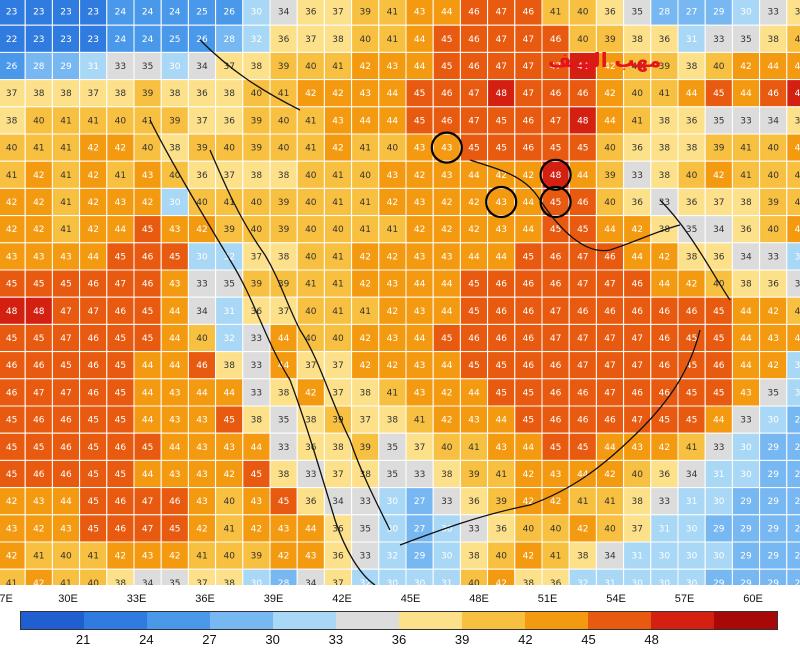 This screenshot has width=800, height=651. What do you see at coordinates (501, 94) in the screenshot?
I see `grid-cell-value: 48` at bounding box center [501, 94].